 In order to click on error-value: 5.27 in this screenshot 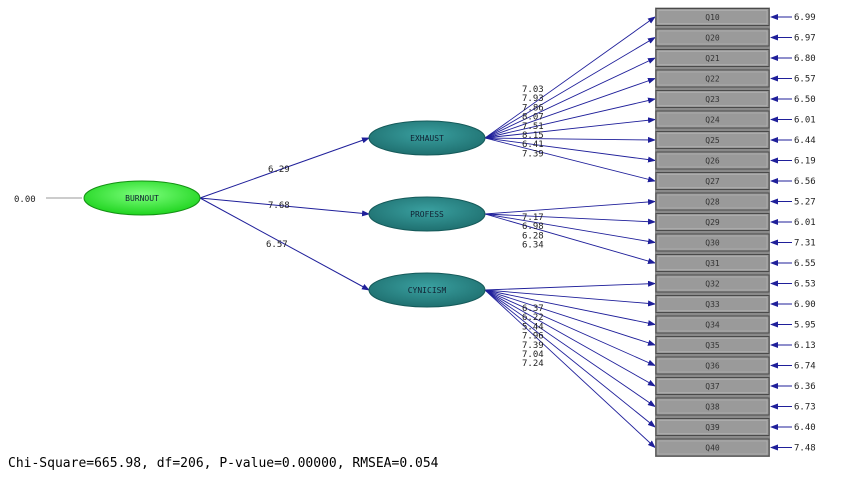, I will do `click(805, 203)`.